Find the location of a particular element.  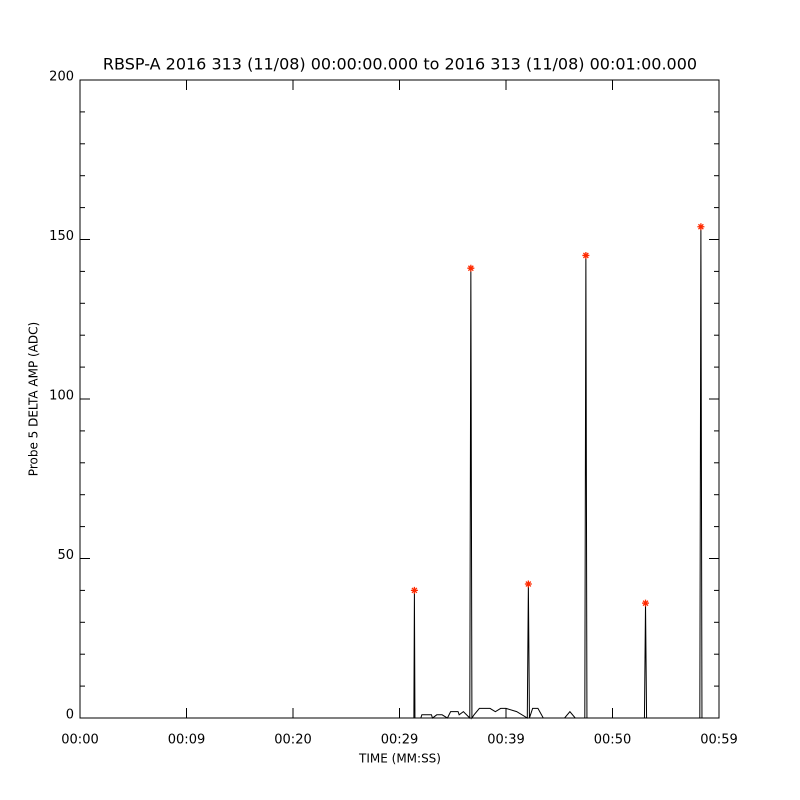

x-tick-label: 00:39 is located at coordinates (505, 740).